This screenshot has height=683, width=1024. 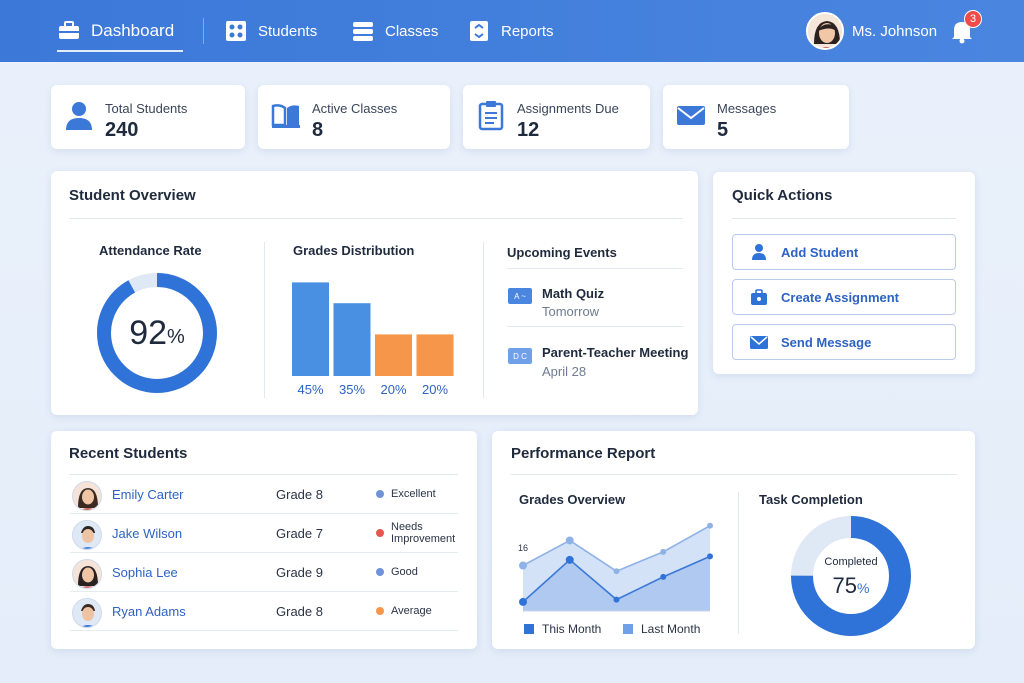 What do you see at coordinates (132, 195) in the screenshot?
I see `student-overview-title: Student Overview` at bounding box center [132, 195].